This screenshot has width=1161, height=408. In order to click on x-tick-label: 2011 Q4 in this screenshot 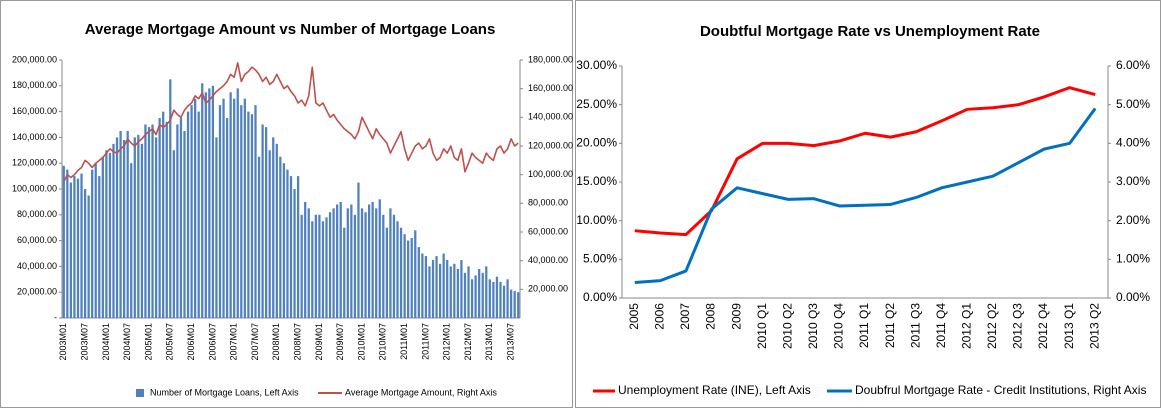, I will do `click(941, 325)`.